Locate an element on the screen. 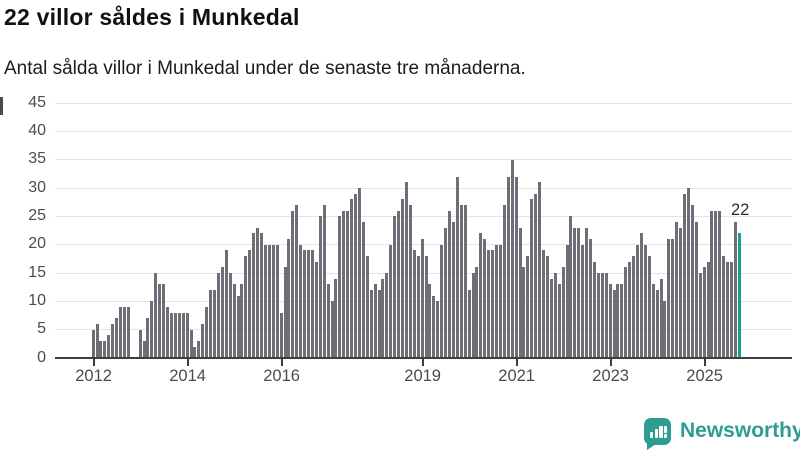  icon-exclamation-top is located at coordinates (666, 429).